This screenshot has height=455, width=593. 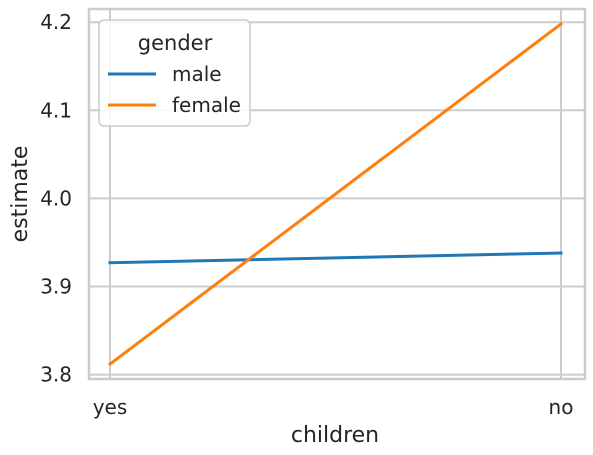 I want to click on y-tick-labels: 3.8 3.9 4.0 4.1 4.2, so click(x=56, y=198).